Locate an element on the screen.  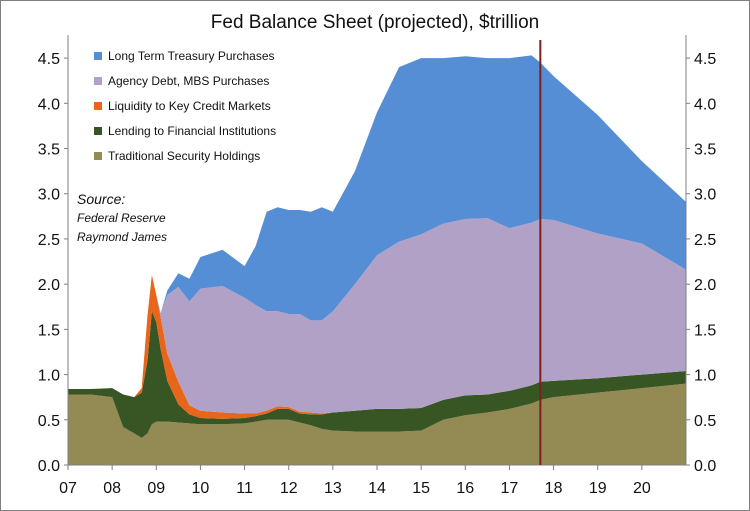
source-line-1: Federal Reserve is located at coordinates (121, 218).